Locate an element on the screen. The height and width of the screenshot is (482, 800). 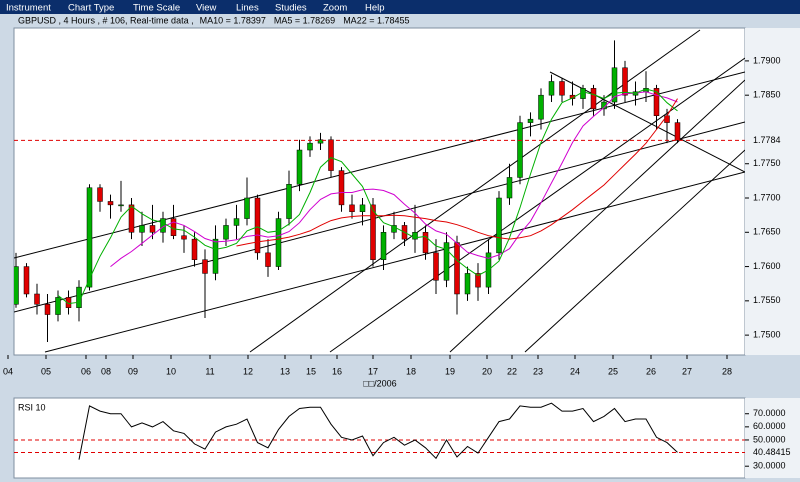
menu-item: Chart Type is located at coordinates (91, 8).